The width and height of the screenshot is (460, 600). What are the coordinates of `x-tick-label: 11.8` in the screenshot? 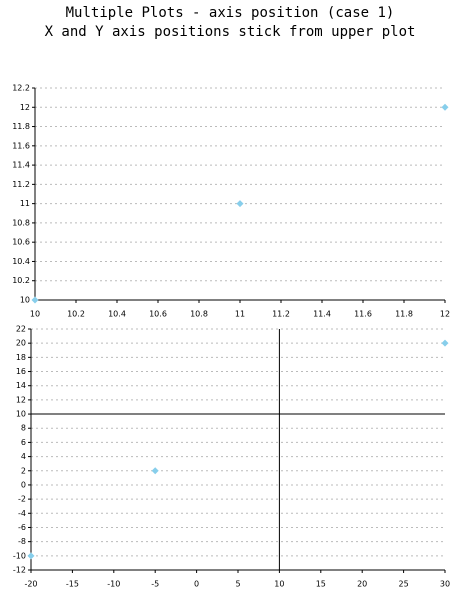 It's located at (404, 314).